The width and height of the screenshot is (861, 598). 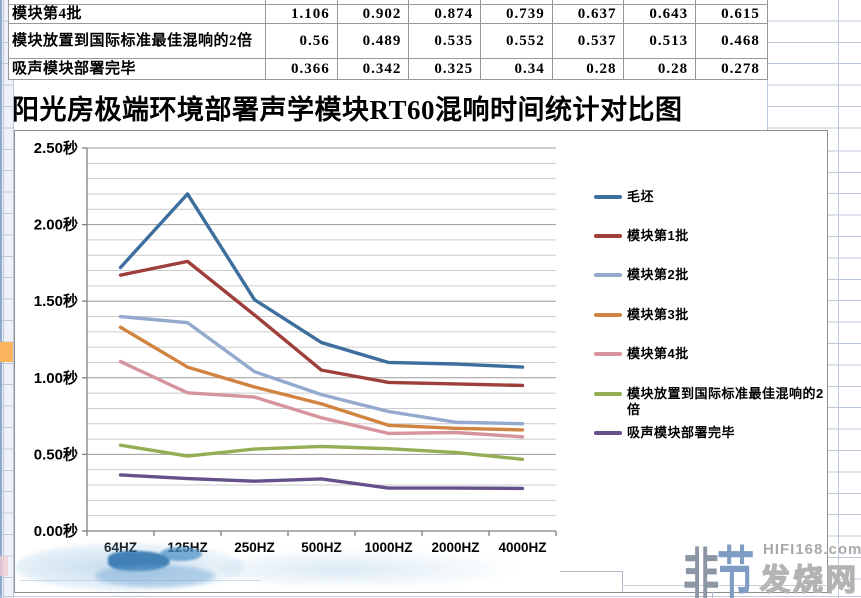 I want to click on legend-item: 吸声模块部署完毕, so click(x=710, y=433).